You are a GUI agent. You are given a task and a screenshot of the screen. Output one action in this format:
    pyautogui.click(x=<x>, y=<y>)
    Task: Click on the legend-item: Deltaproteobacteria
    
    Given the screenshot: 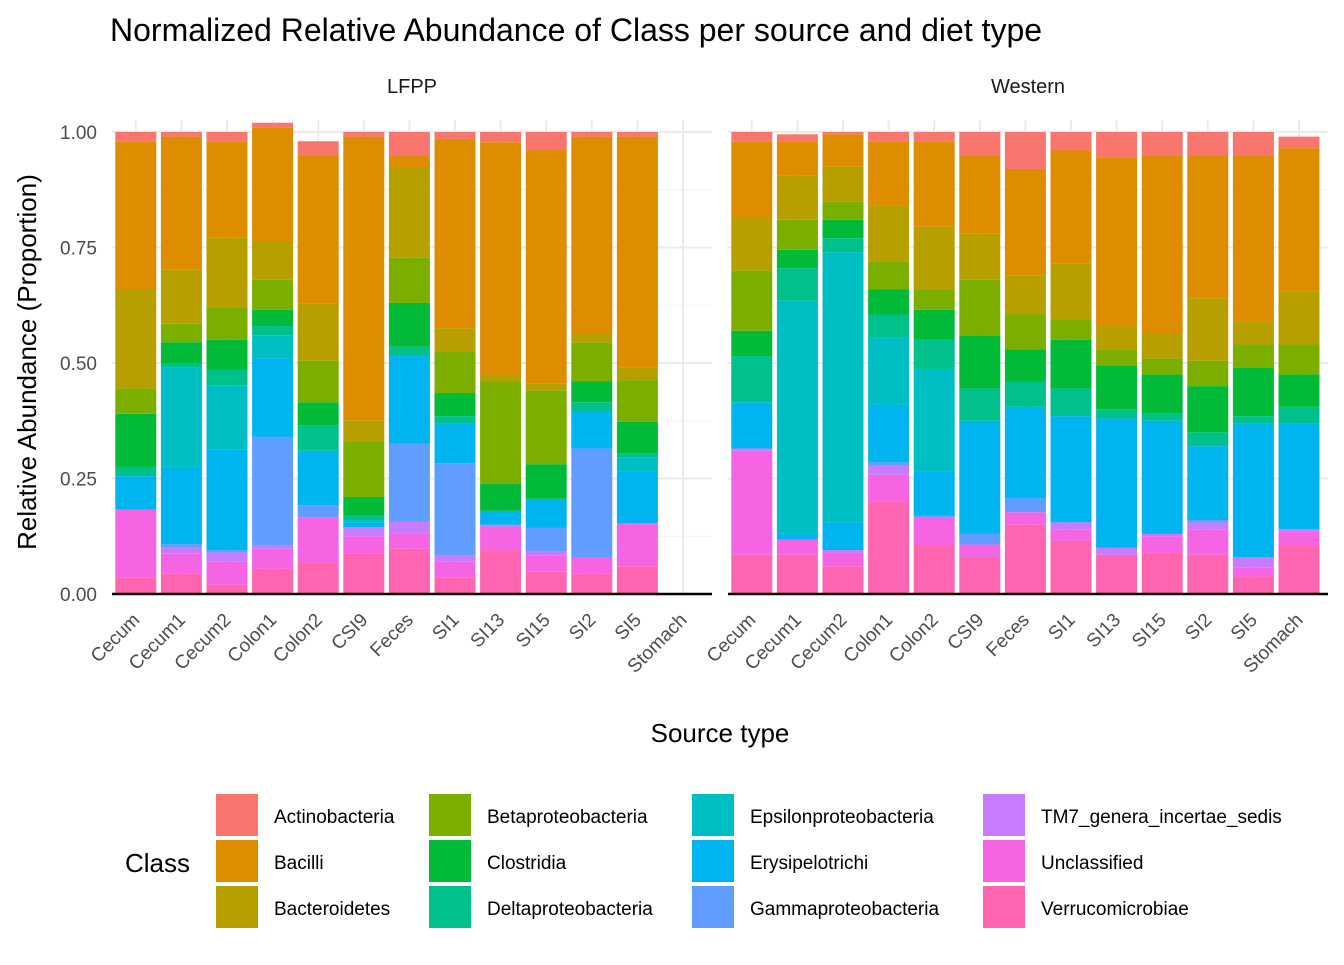 What is the action you would take?
    pyautogui.click(x=541, y=907)
    